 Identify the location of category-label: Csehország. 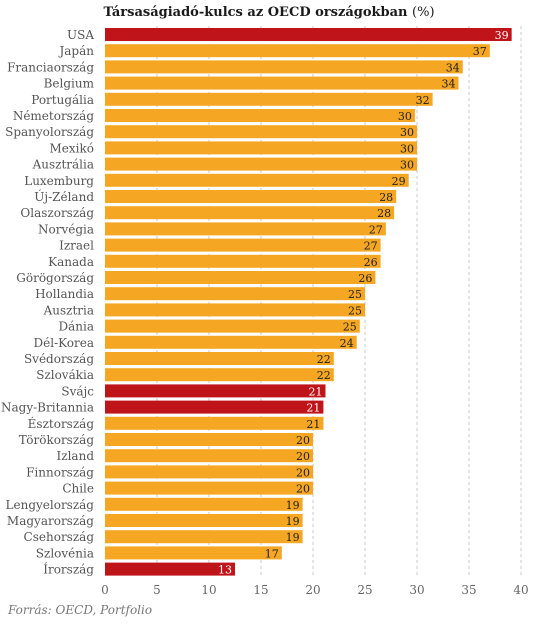
(59, 537).